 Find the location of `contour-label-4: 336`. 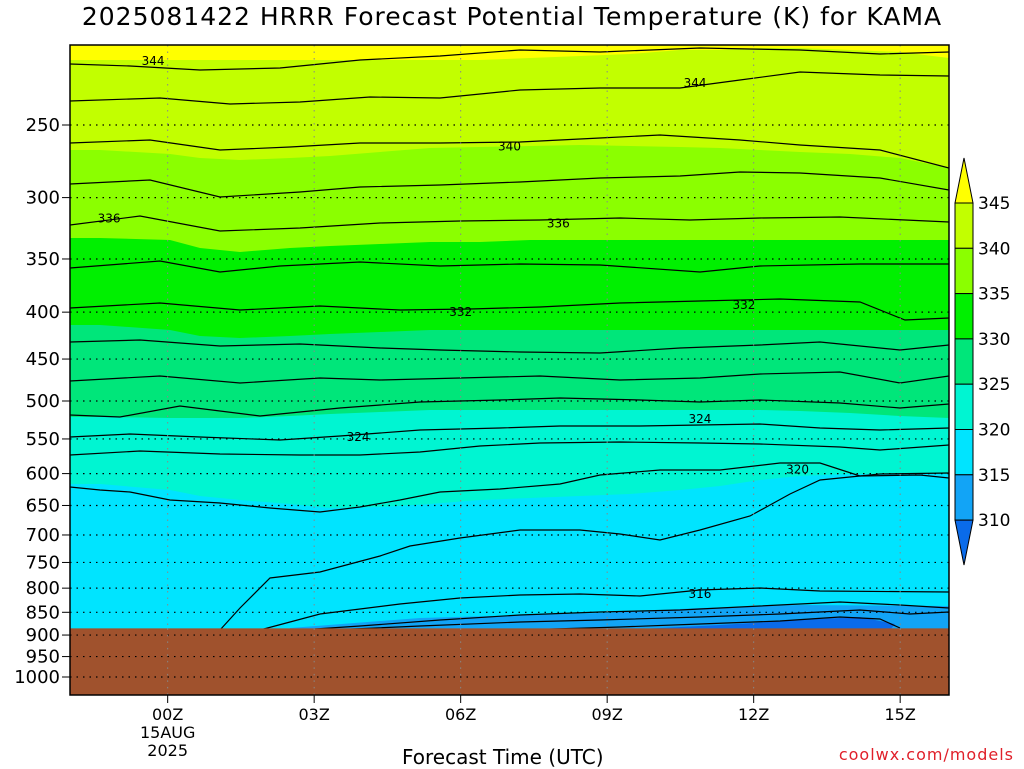

contour-label-4: 336 is located at coordinates (558, 223).